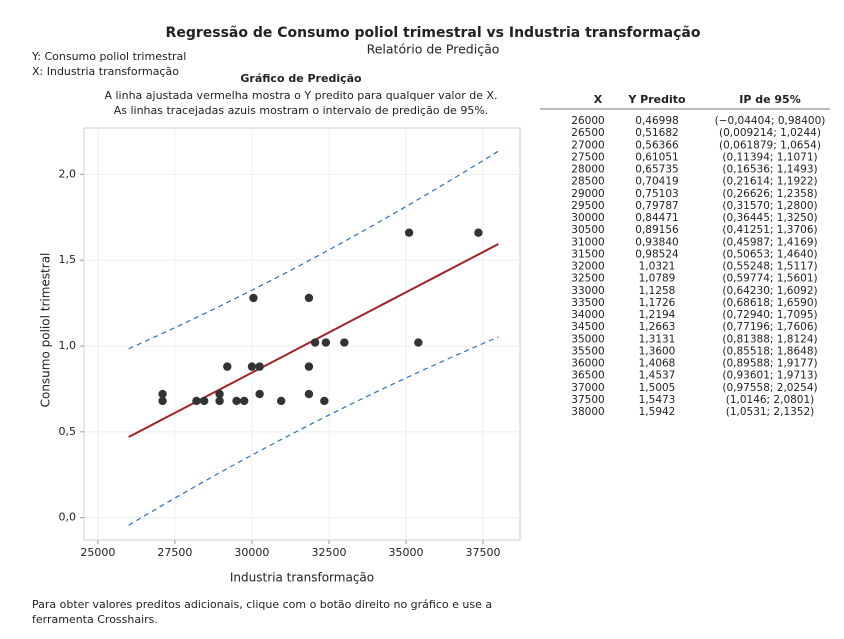  What do you see at coordinates (769, 315) in the screenshot?
I see `table-cell: (0,72940; 1,7095)` at bounding box center [769, 315].